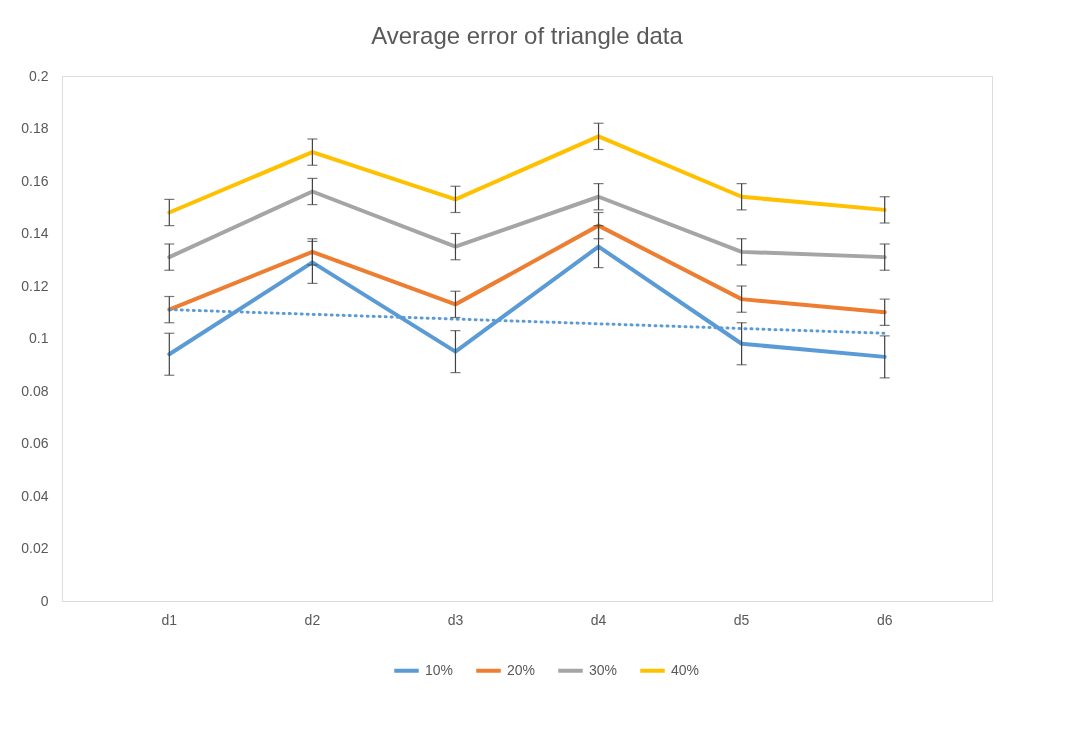  What do you see at coordinates (312, 619) in the screenshot?
I see `x-tick-label: d2` at bounding box center [312, 619].